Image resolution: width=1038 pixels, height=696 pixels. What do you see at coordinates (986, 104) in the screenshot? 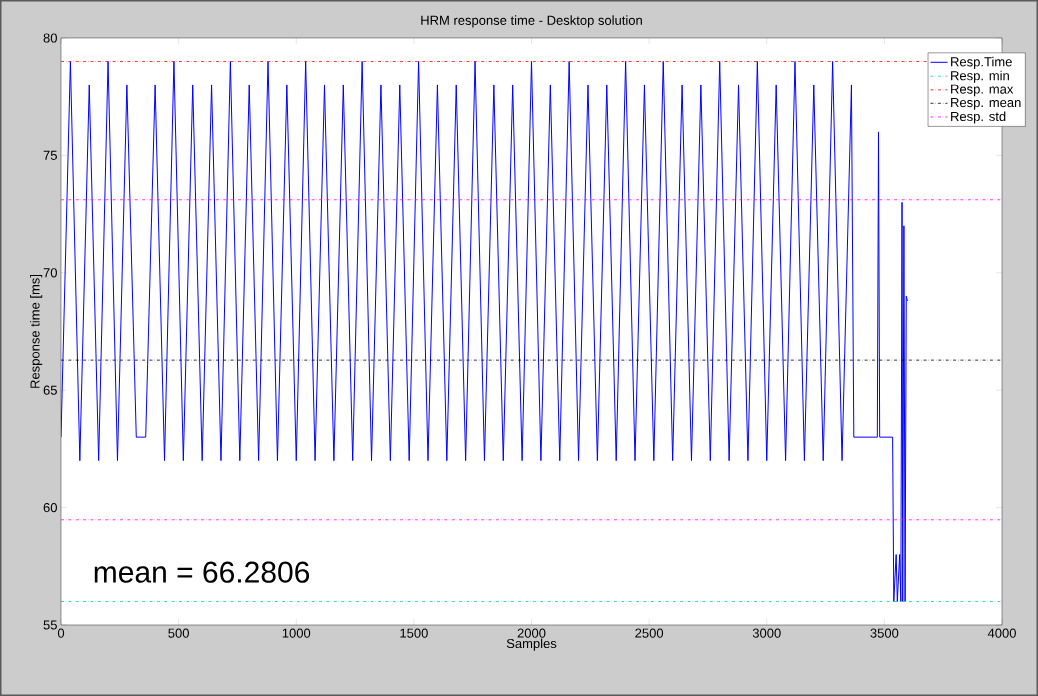
I see `legend-label: Resp. mean` at bounding box center [986, 104].